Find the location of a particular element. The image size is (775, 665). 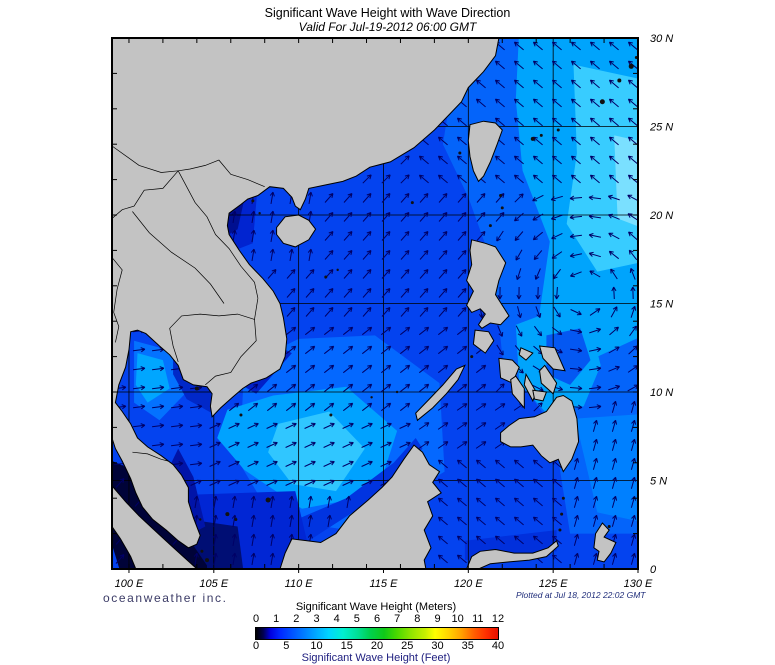

meters-tick-label: 2 is located at coordinates (296, 619).